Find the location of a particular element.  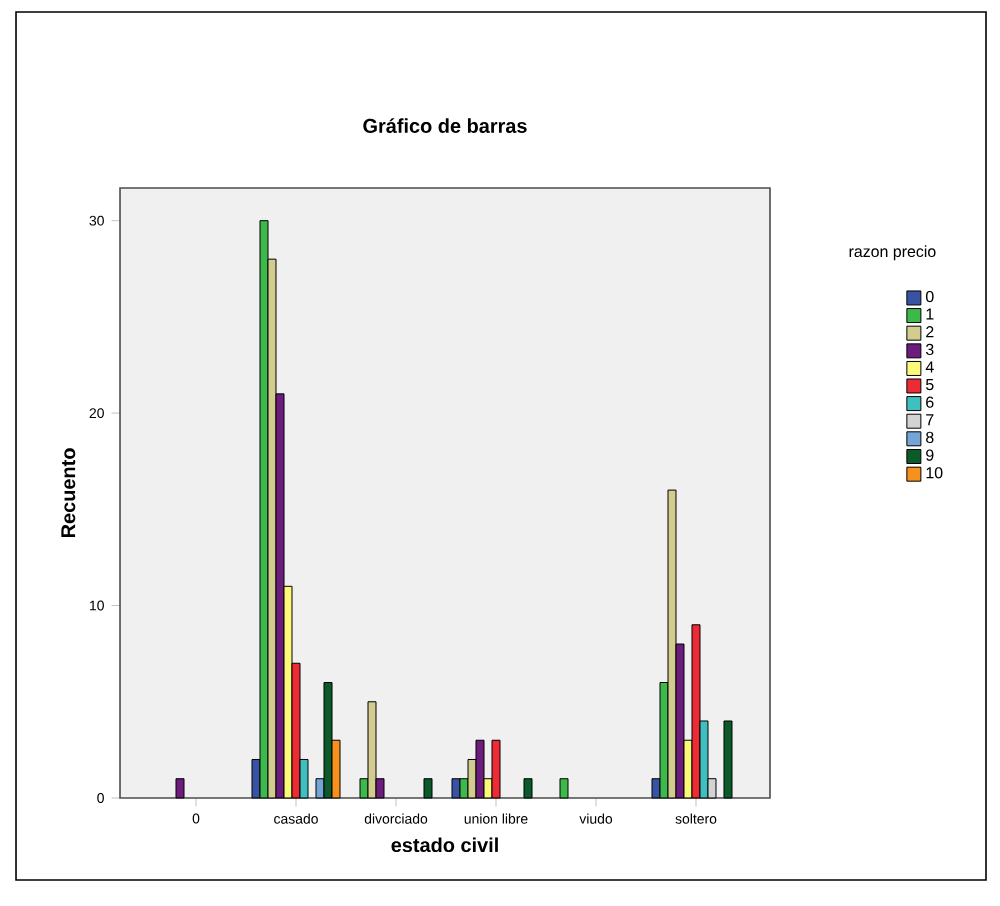

x-axis-title: estado civil is located at coordinates (444, 845).